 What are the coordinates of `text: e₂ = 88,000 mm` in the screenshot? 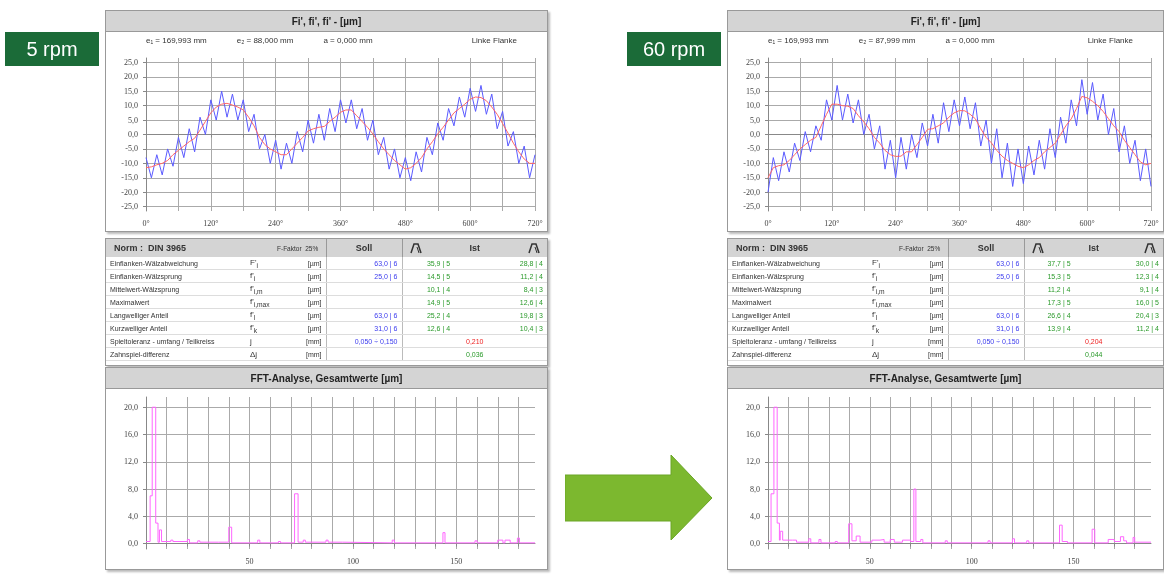 It's located at (265, 41).